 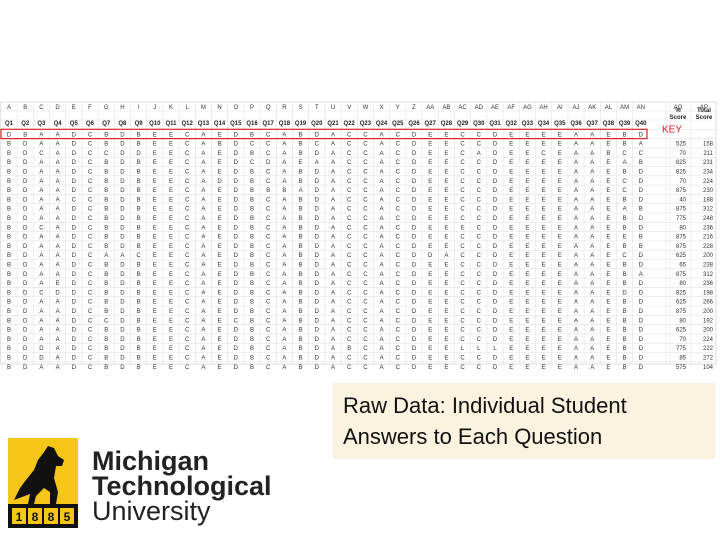 I want to click on score-cell: 575, so click(x=681, y=368).